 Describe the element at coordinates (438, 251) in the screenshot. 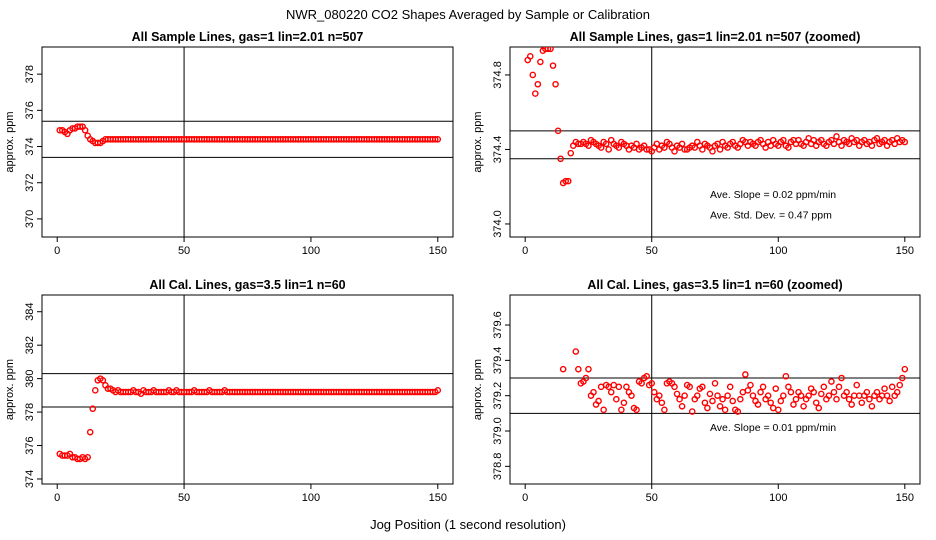

I see `x-tick-label: 150` at that location.